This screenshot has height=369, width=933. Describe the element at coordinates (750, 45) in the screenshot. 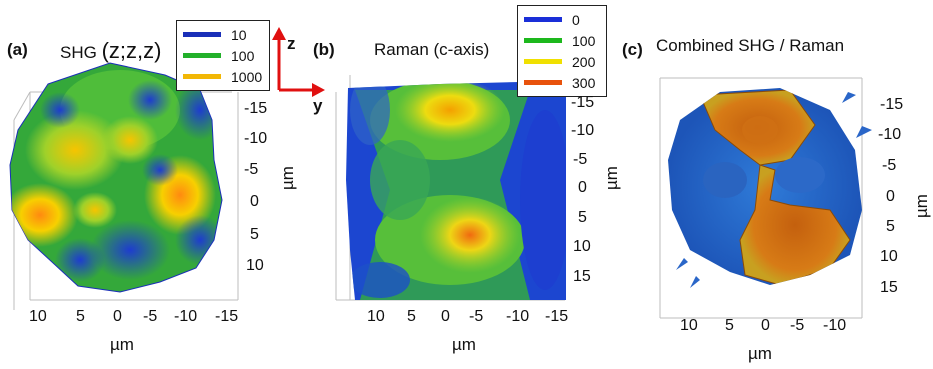

I see `panel-c-title: Combined SHG / Raman` at that location.